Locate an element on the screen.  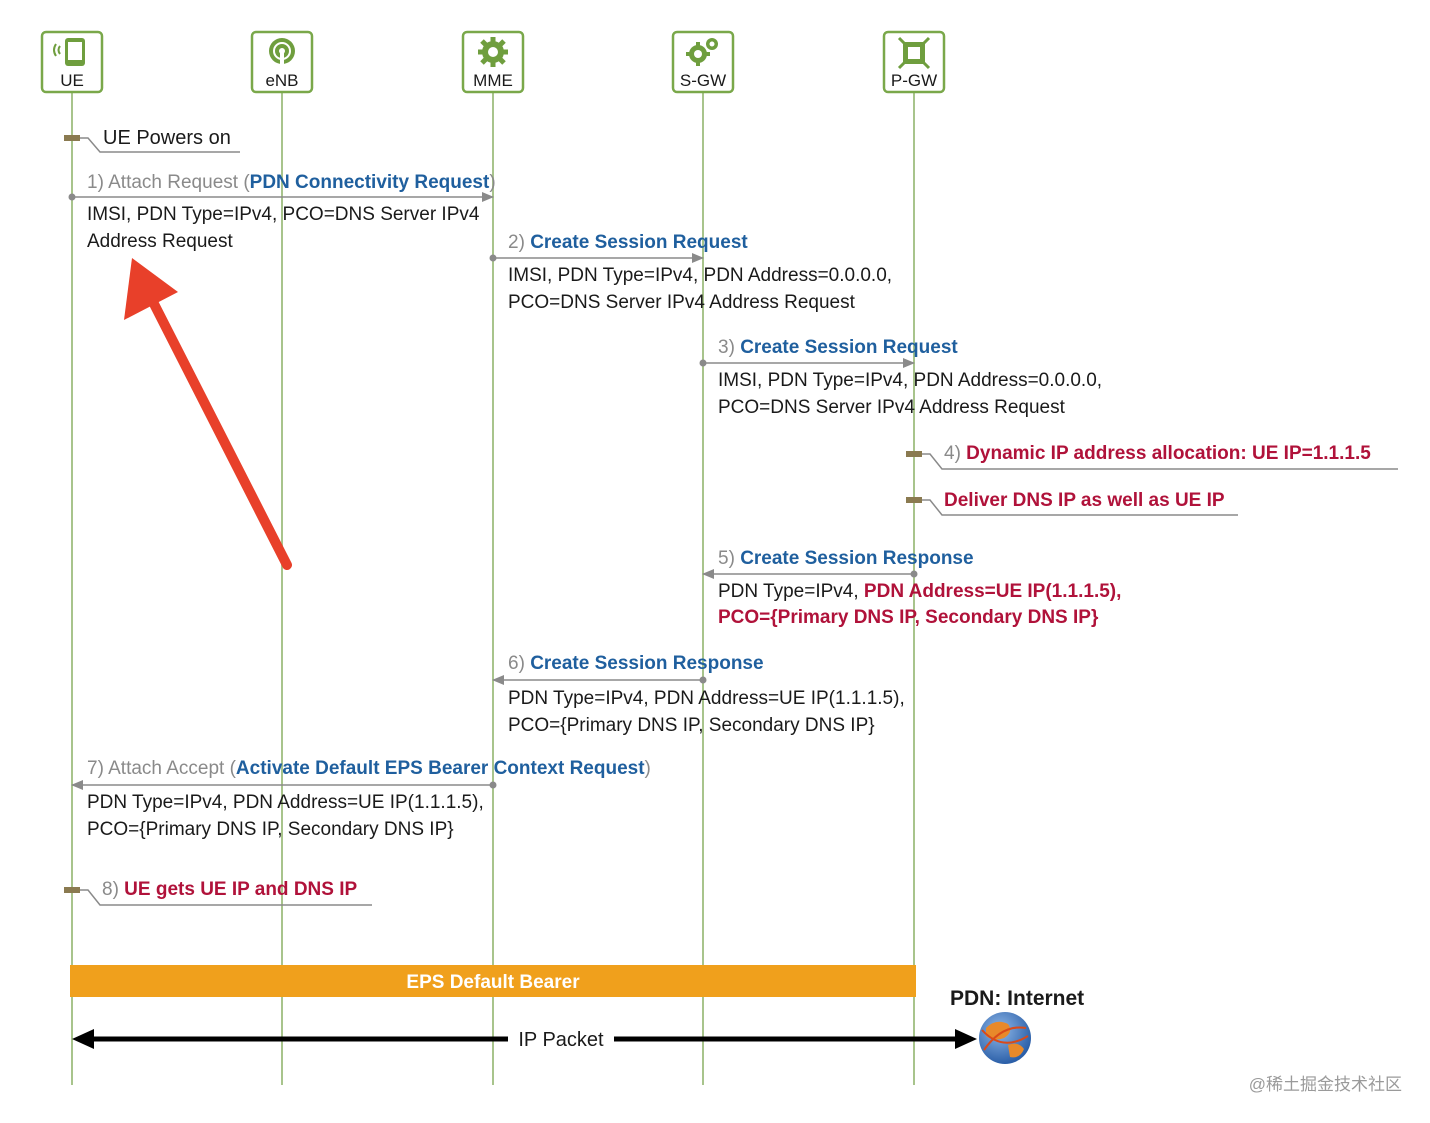
note-step-8-red: UE gets UE IP and DNS IP is located at coordinates (238, 889).